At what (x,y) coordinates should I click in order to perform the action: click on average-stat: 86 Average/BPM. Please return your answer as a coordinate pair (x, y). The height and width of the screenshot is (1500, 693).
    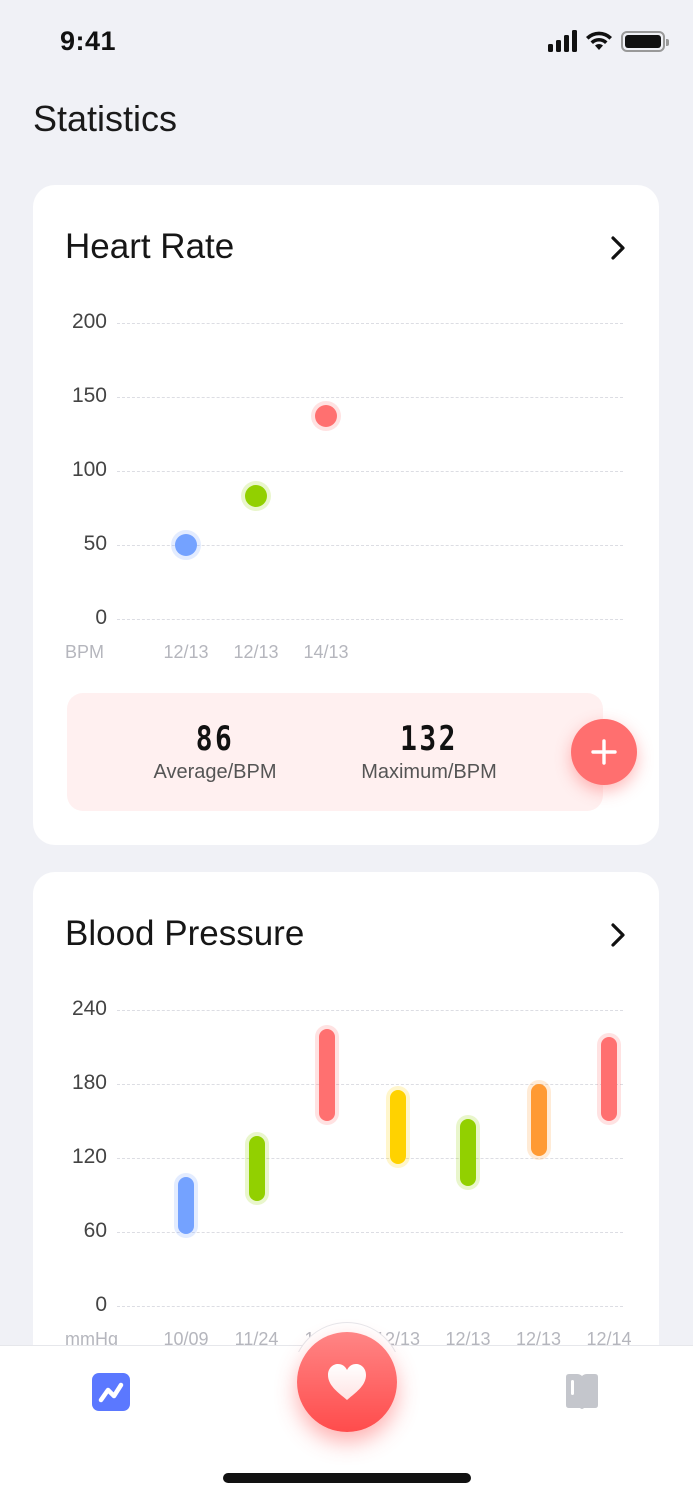
    Looking at the image, I should click on (215, 751).